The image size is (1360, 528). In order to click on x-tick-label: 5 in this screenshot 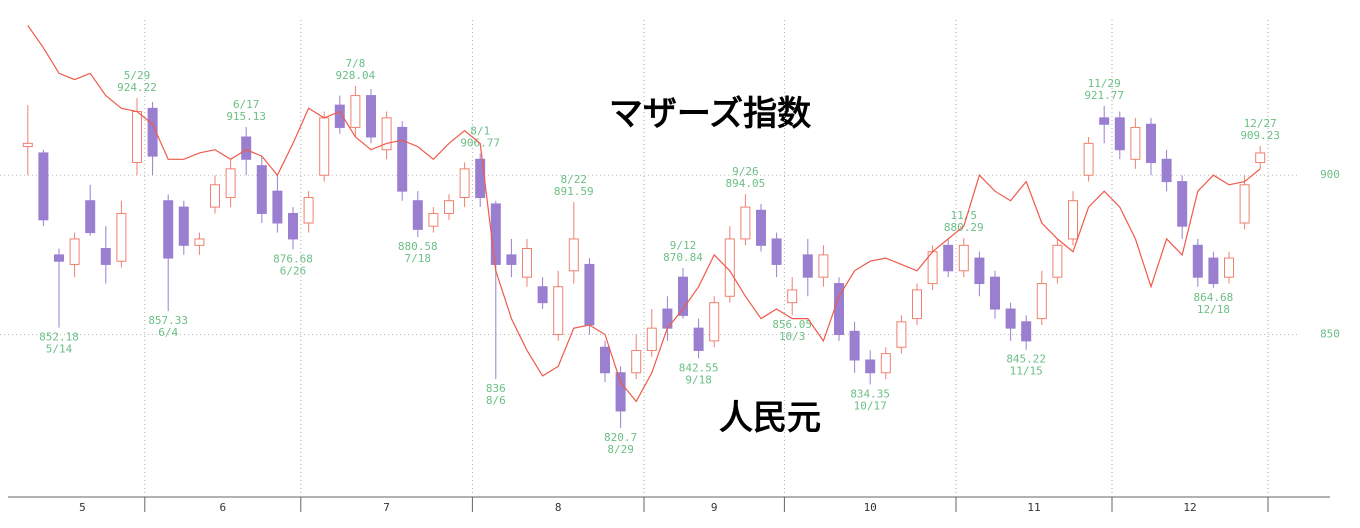, I will do `click(82, 507)`.